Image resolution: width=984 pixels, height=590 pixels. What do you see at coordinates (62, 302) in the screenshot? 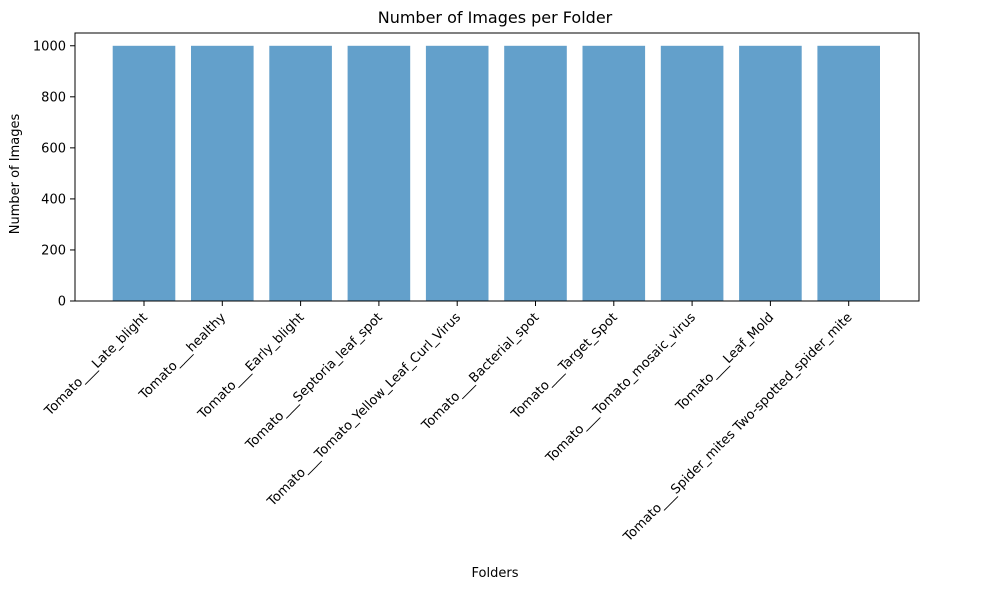
I see `y-tick-label-0: 0` at bounding box center [62, 302].